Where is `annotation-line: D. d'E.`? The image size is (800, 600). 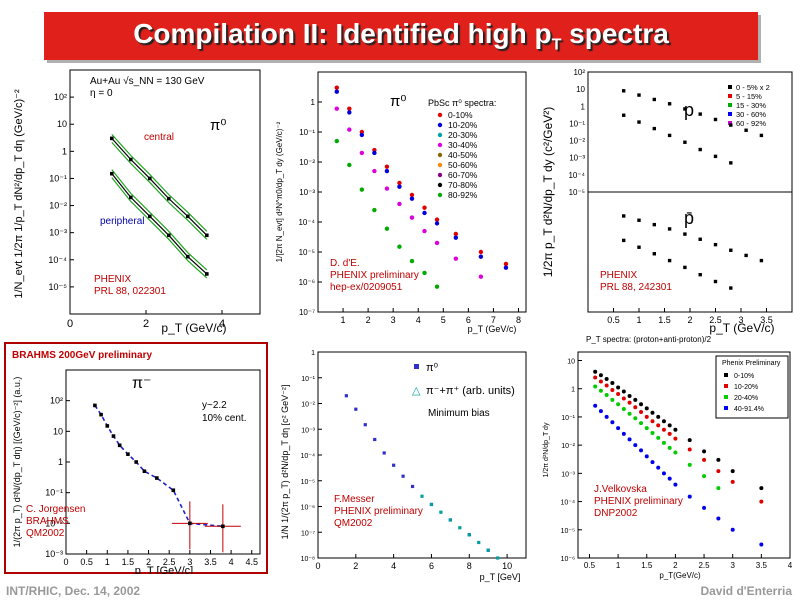
annotation-line: D. d'E. is located at coordinates (345, 263).